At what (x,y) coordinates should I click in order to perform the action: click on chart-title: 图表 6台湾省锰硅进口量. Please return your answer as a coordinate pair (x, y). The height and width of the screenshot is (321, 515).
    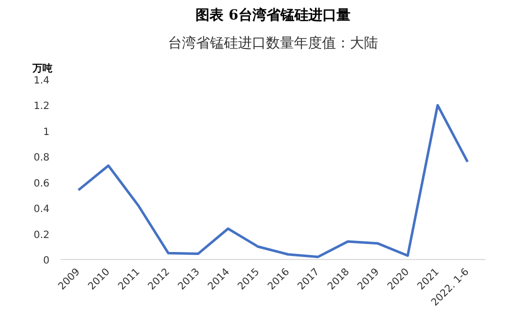
    Looking at the image, I should click on (273, 15).